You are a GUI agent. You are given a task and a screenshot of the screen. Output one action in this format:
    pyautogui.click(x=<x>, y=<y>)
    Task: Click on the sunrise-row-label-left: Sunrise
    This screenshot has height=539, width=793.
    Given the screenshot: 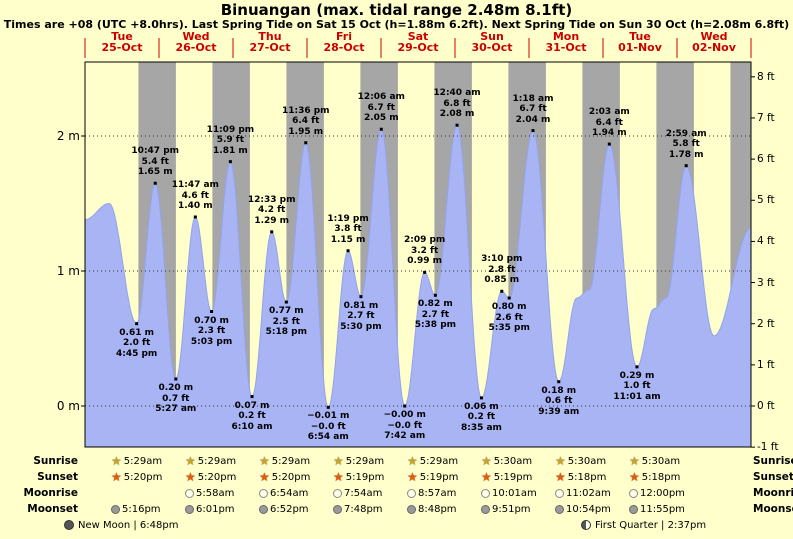 What is the action you would take?
    pyautogui.click(x=55, y=461)
    